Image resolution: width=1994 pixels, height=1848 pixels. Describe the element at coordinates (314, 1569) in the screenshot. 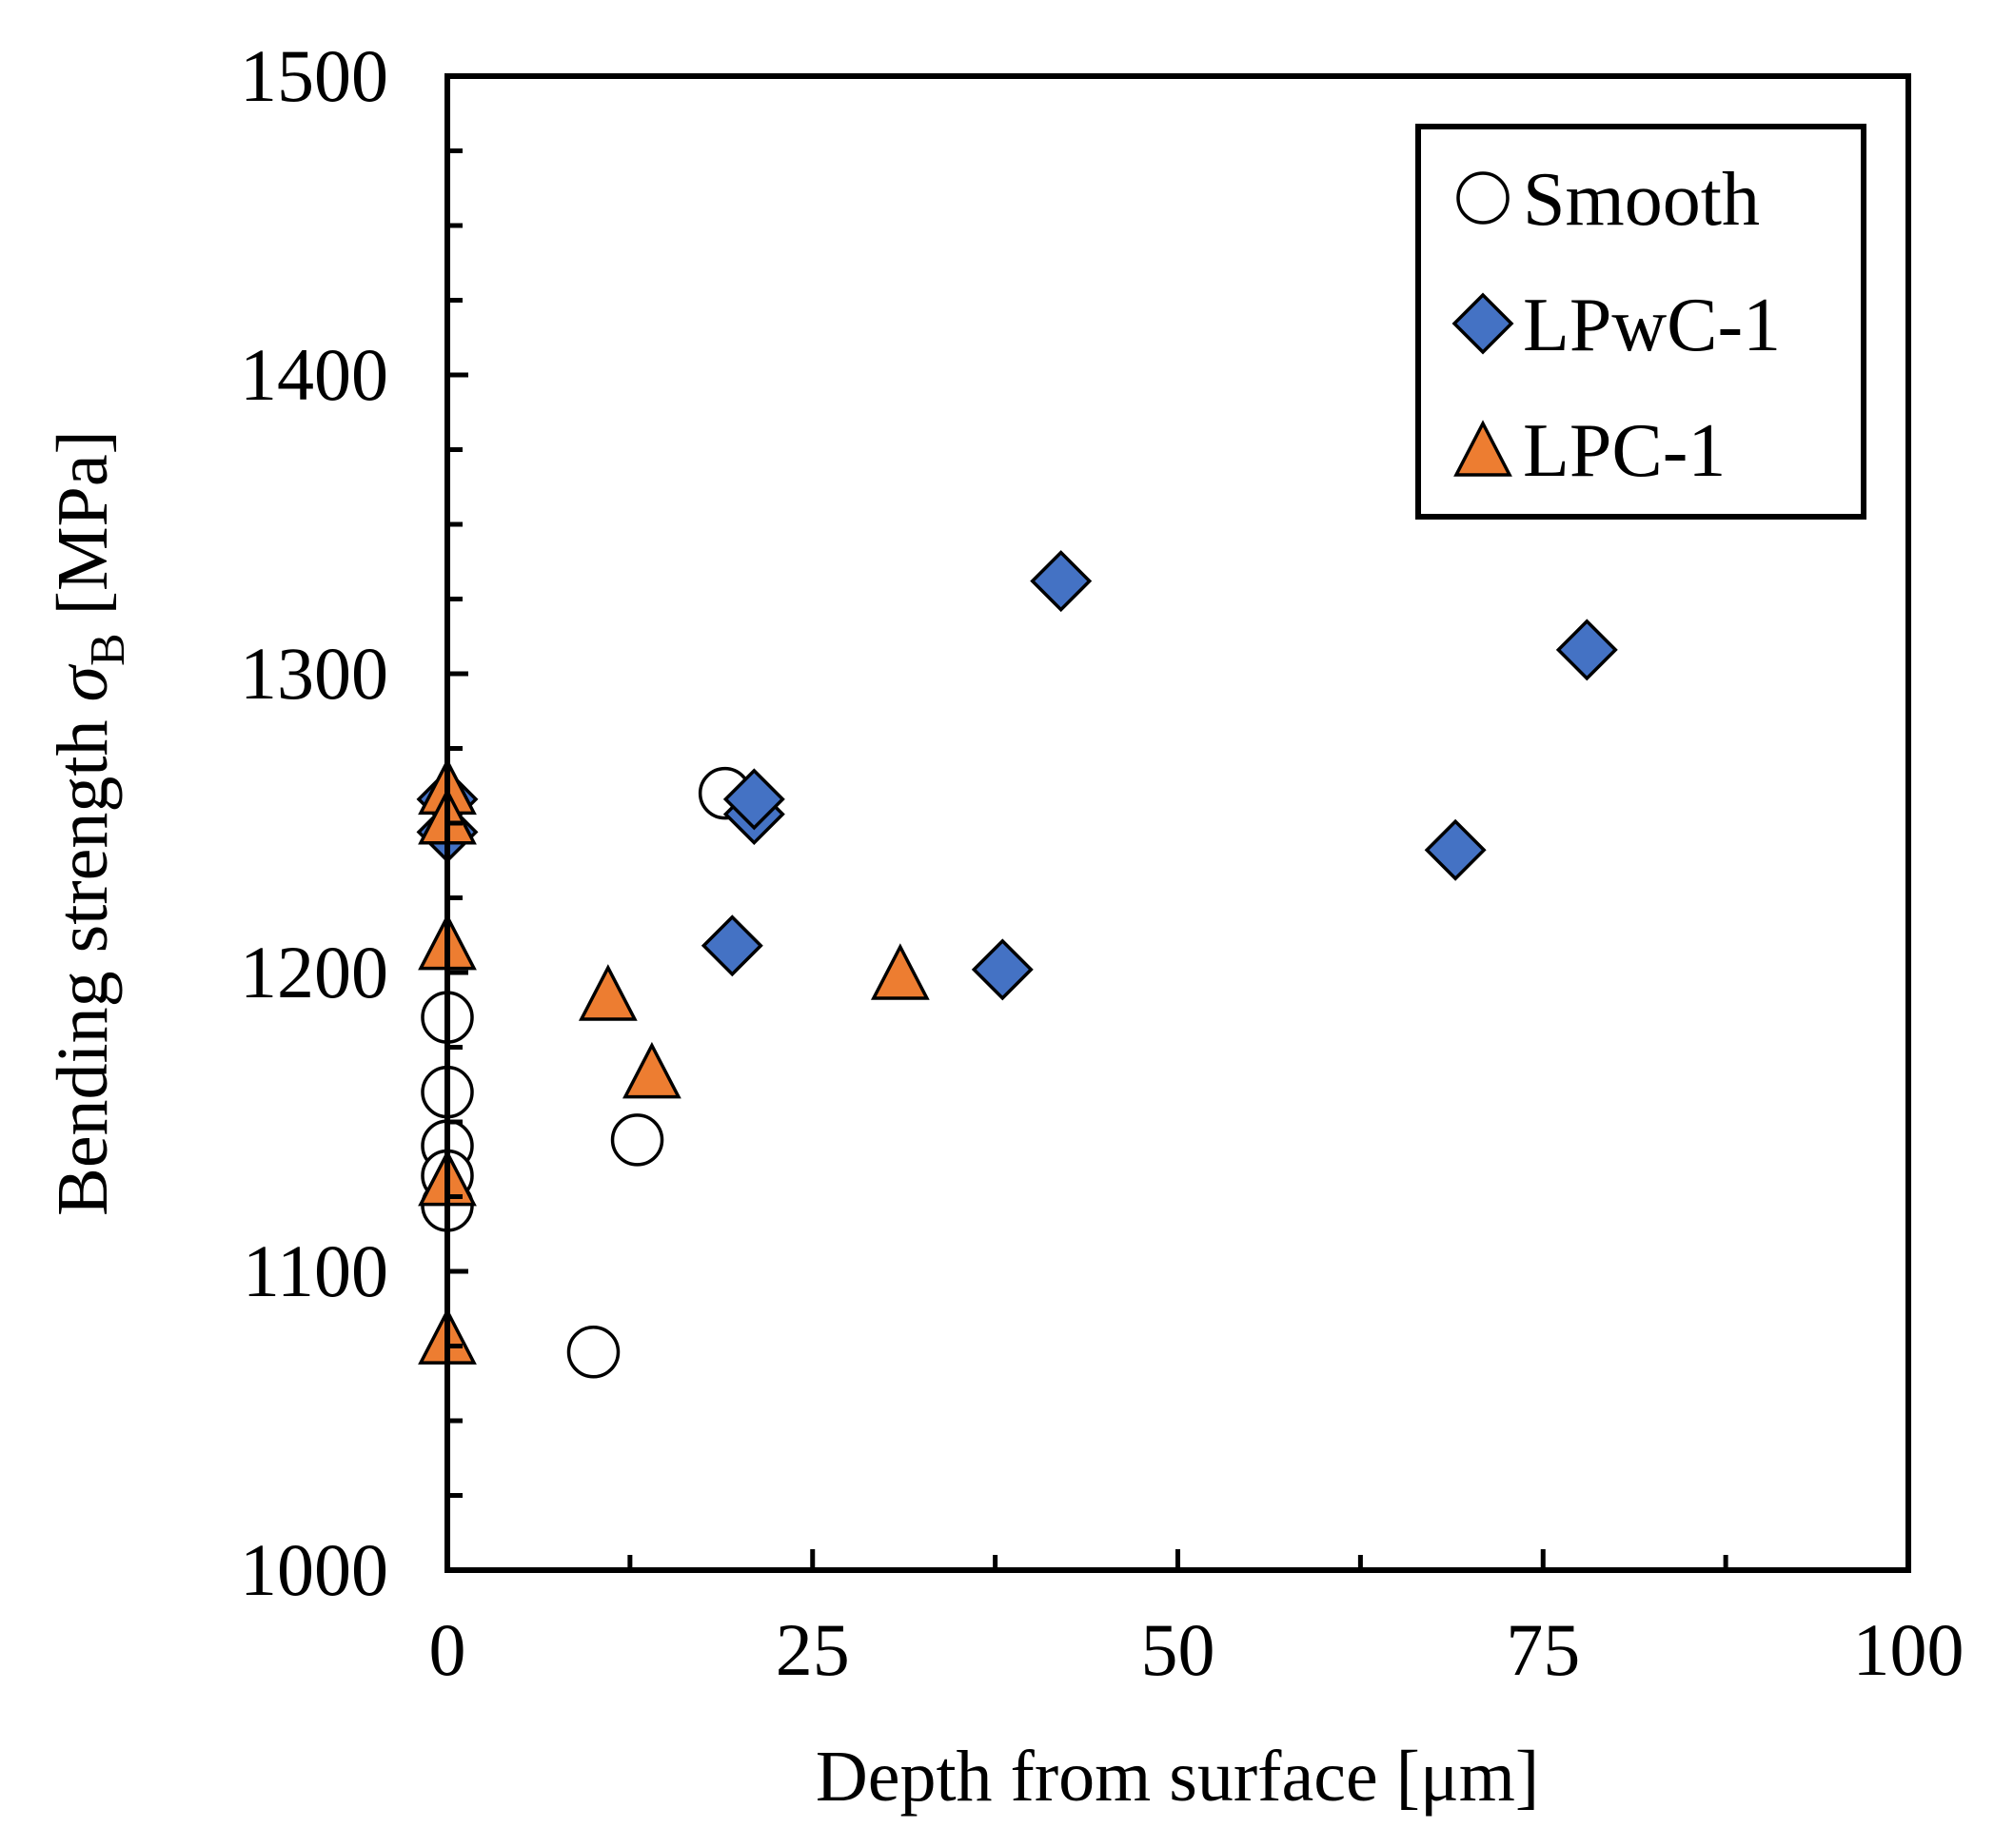

I see `y-tick-label: 1000` at that location.